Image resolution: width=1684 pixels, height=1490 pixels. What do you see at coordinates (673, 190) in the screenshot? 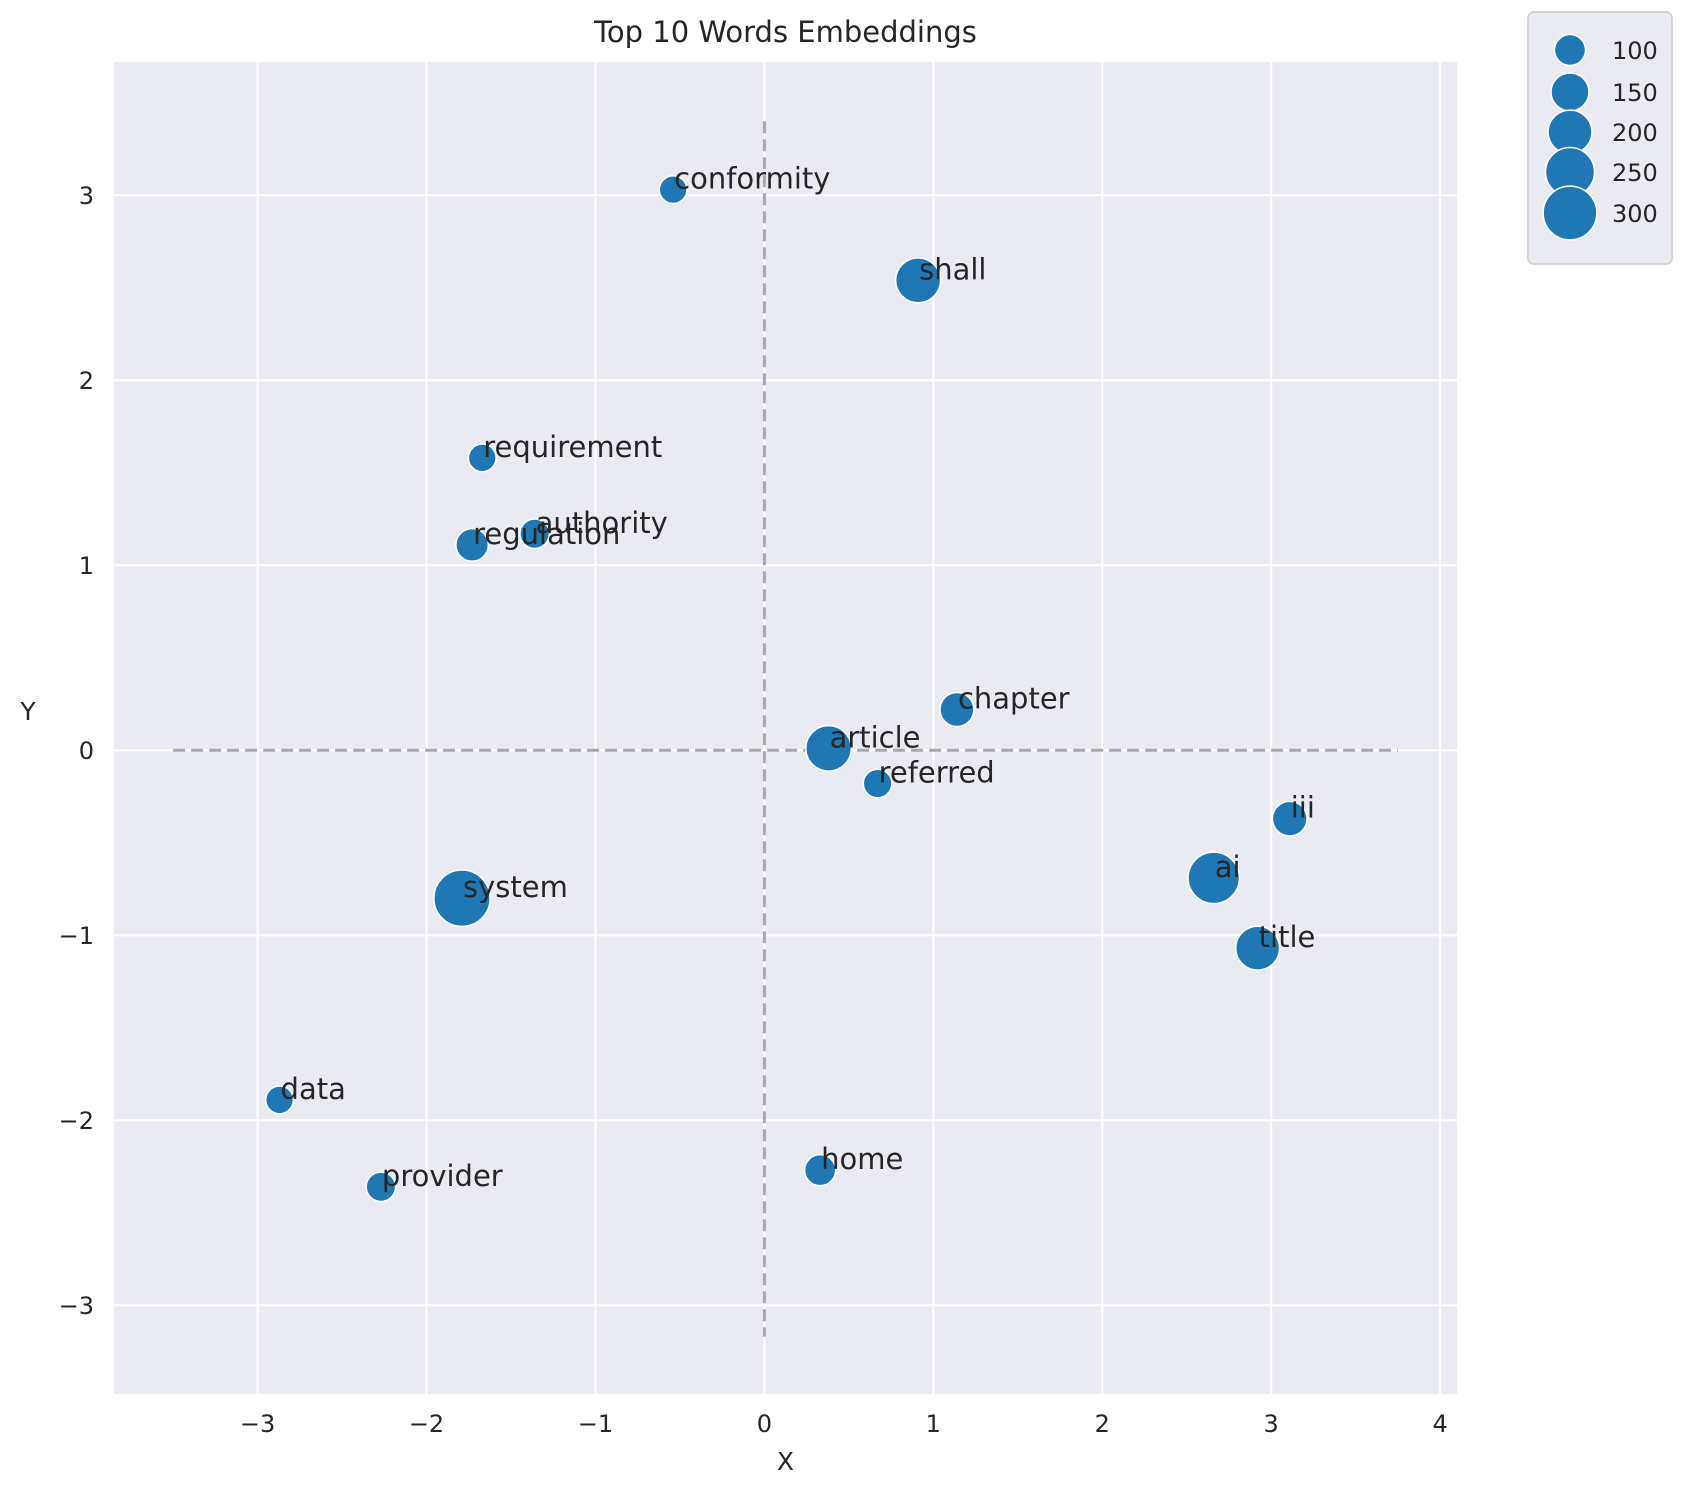
I see `point-conformity` at bounding box center [673, 190].